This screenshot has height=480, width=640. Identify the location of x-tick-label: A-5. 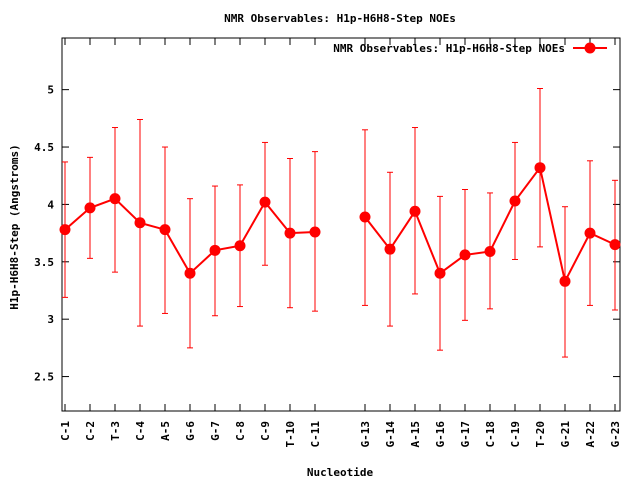
(165, 431).